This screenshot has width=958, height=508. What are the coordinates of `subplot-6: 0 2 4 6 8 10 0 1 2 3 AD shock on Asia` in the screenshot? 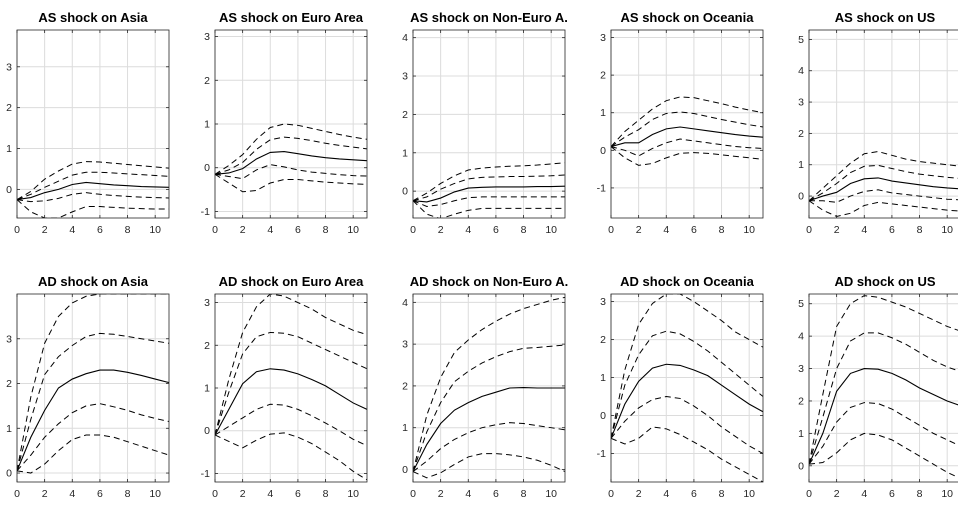 It's located at (88, 387).